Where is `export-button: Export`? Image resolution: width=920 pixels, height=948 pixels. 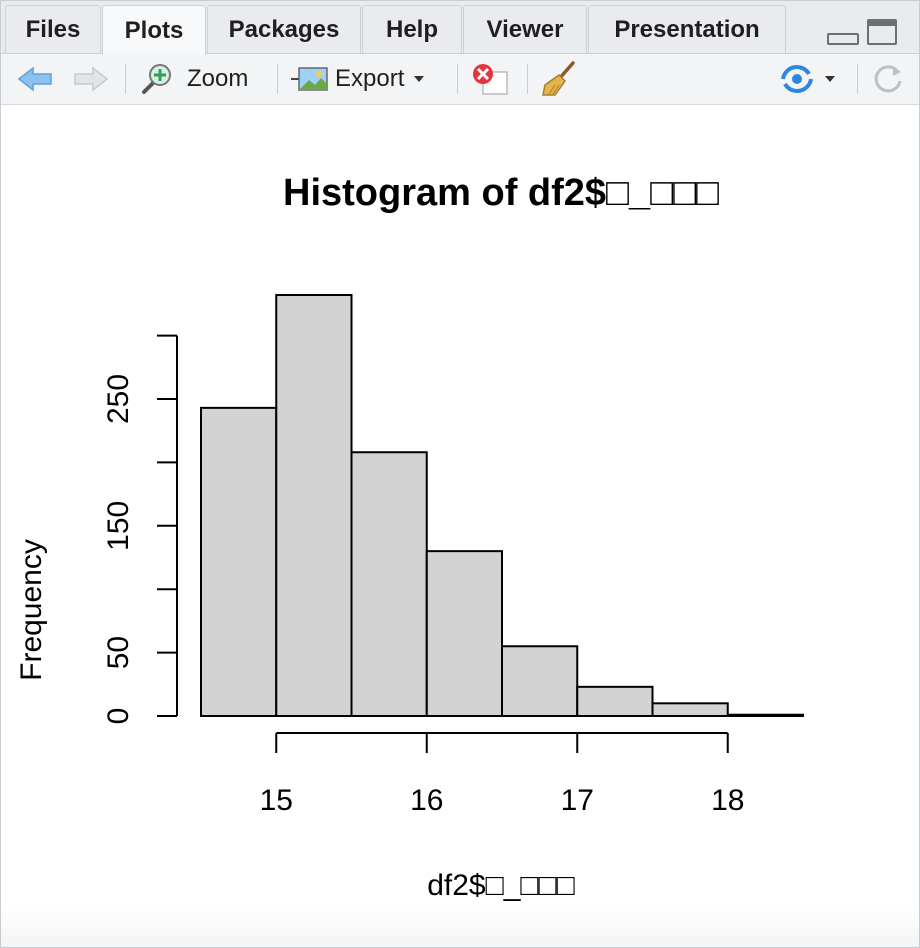 export-button: Export is located at coordinates (358, 79).